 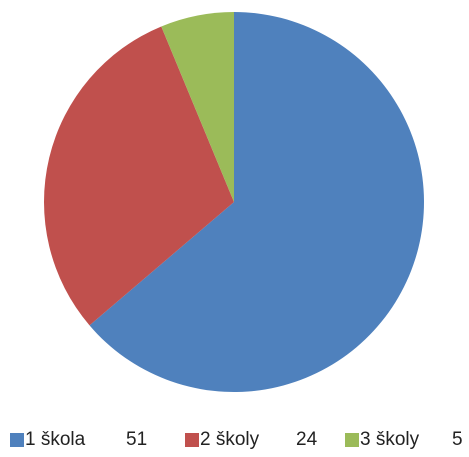 I want to click on legend-label: 3 školy, so click(x=390, y=439).